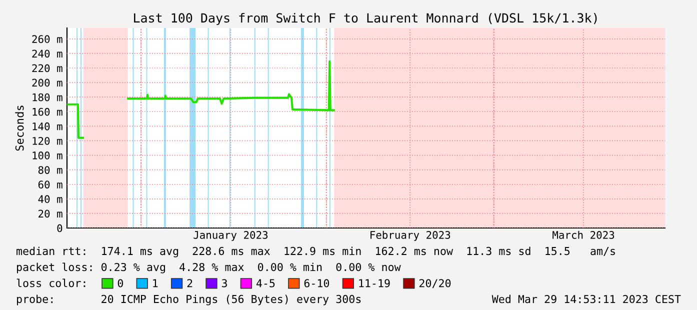  What do you see at coordinates (315, 252) in the screenshot?
I see `text: median rtt: 174.1 ms avg 228.6 ms max 122.9 ms min 162.2 ms now 11.3 ms sd 15.5 am/s` at bounding box center [315, 252].